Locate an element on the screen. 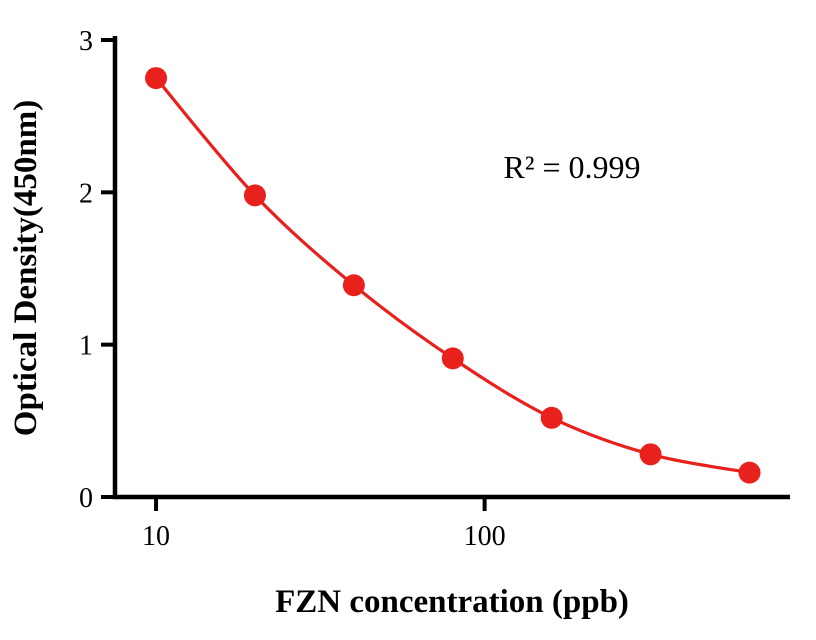 This screenshot has height=640, width=816. y-tick-label: 0 is located at coordinates (86, 498).